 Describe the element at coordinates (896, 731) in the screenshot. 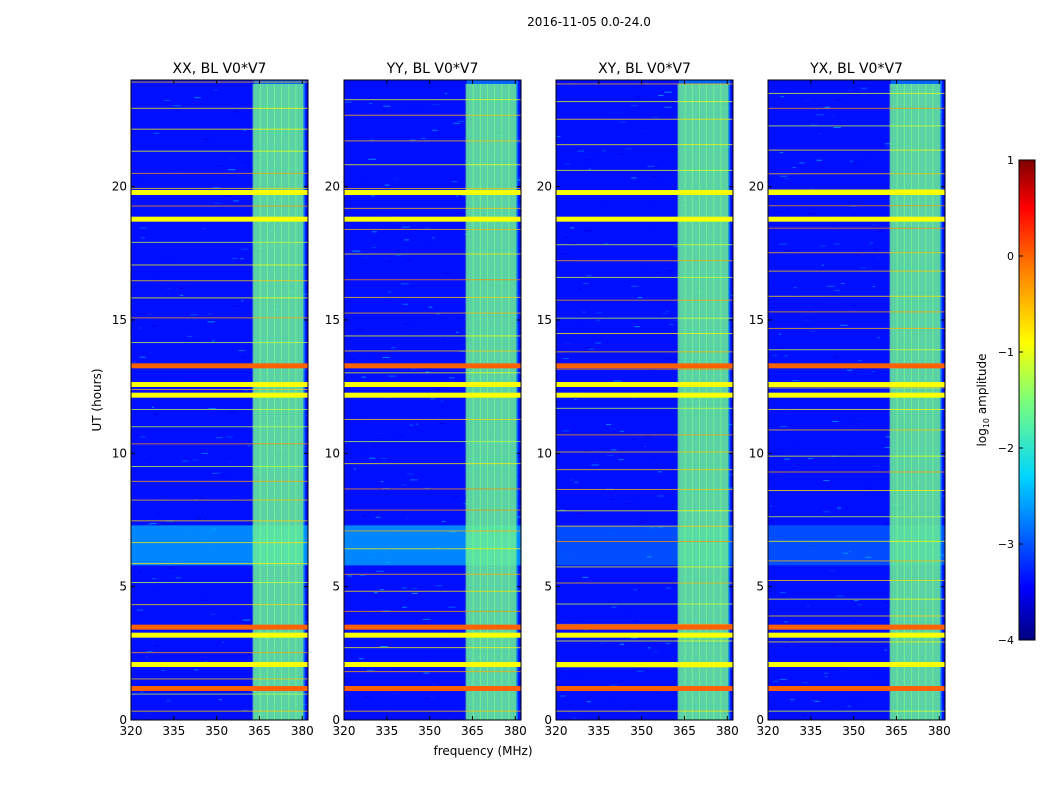

I see `x-tick-label: 365` at that location.